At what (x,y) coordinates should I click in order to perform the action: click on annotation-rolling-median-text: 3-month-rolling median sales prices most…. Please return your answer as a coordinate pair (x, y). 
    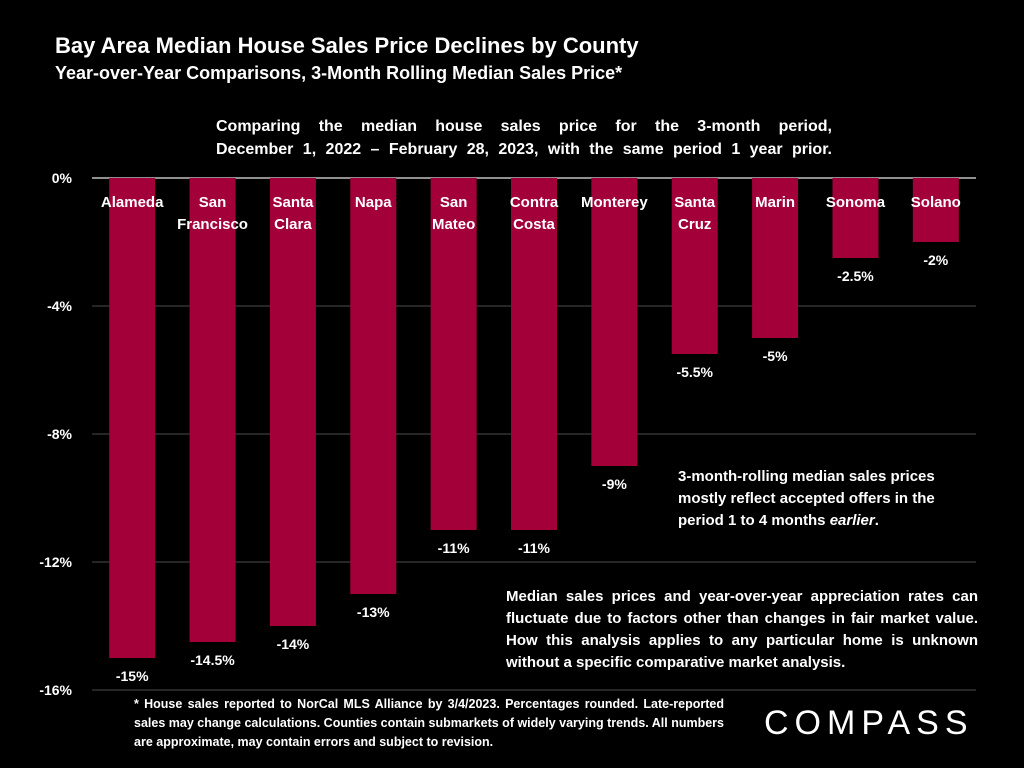
    Looking at the image, I should click on (806, 498).